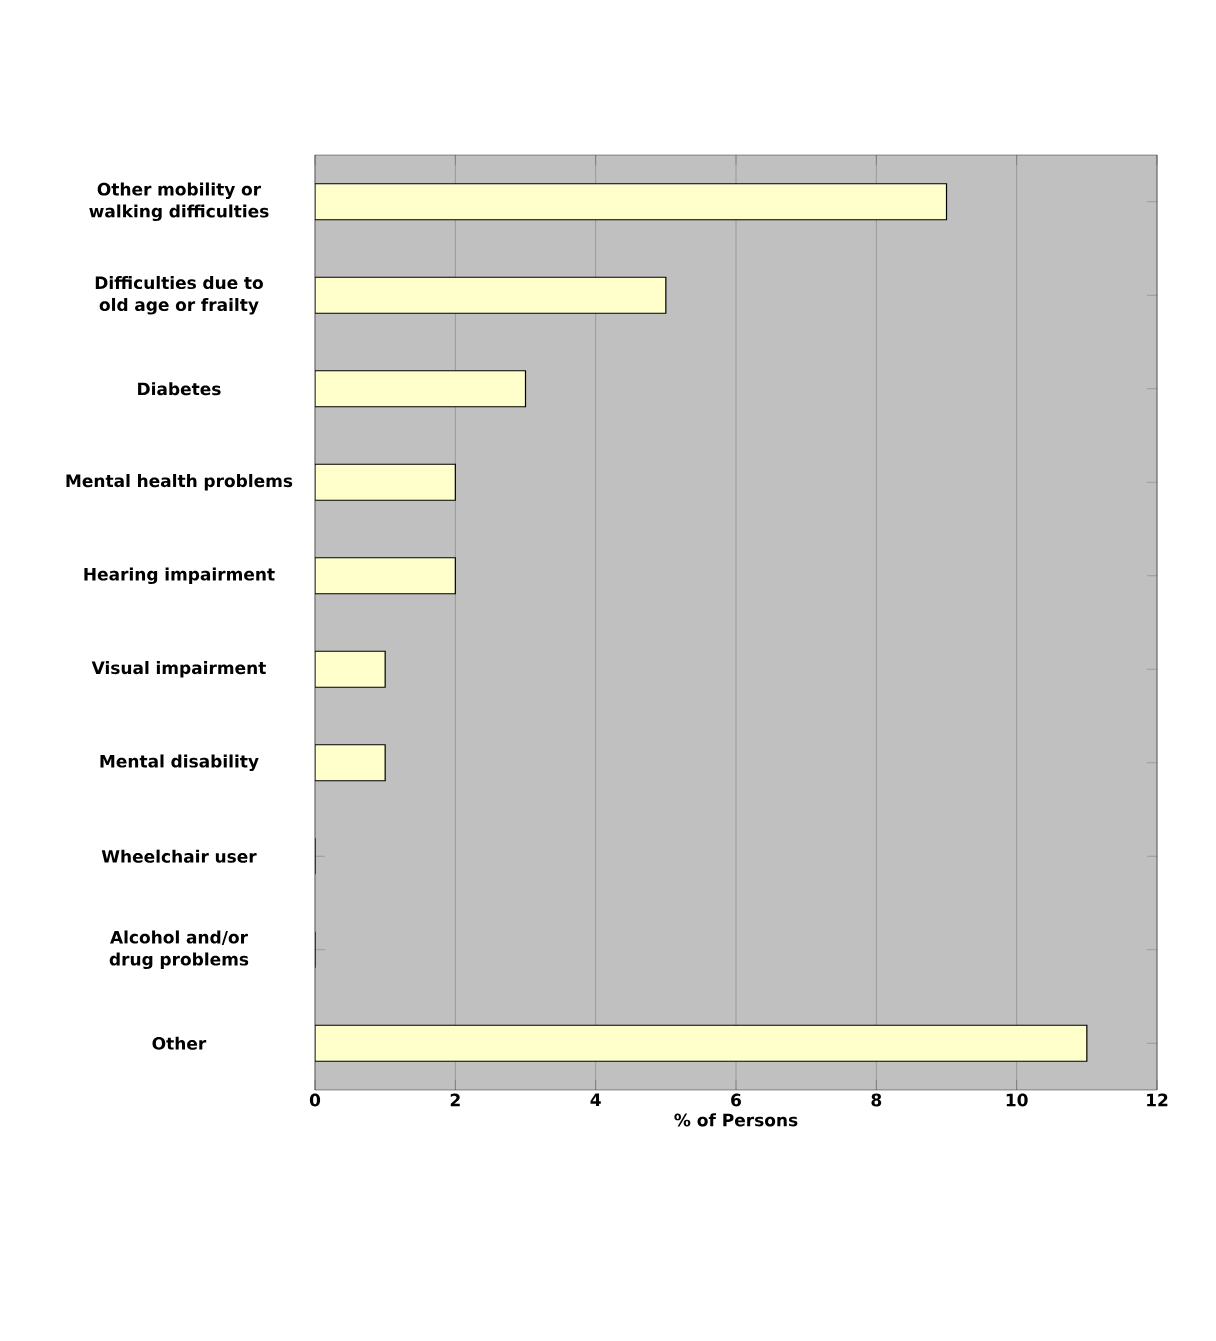  I want to click on x-tick-label: 2, so click(455, 1100).